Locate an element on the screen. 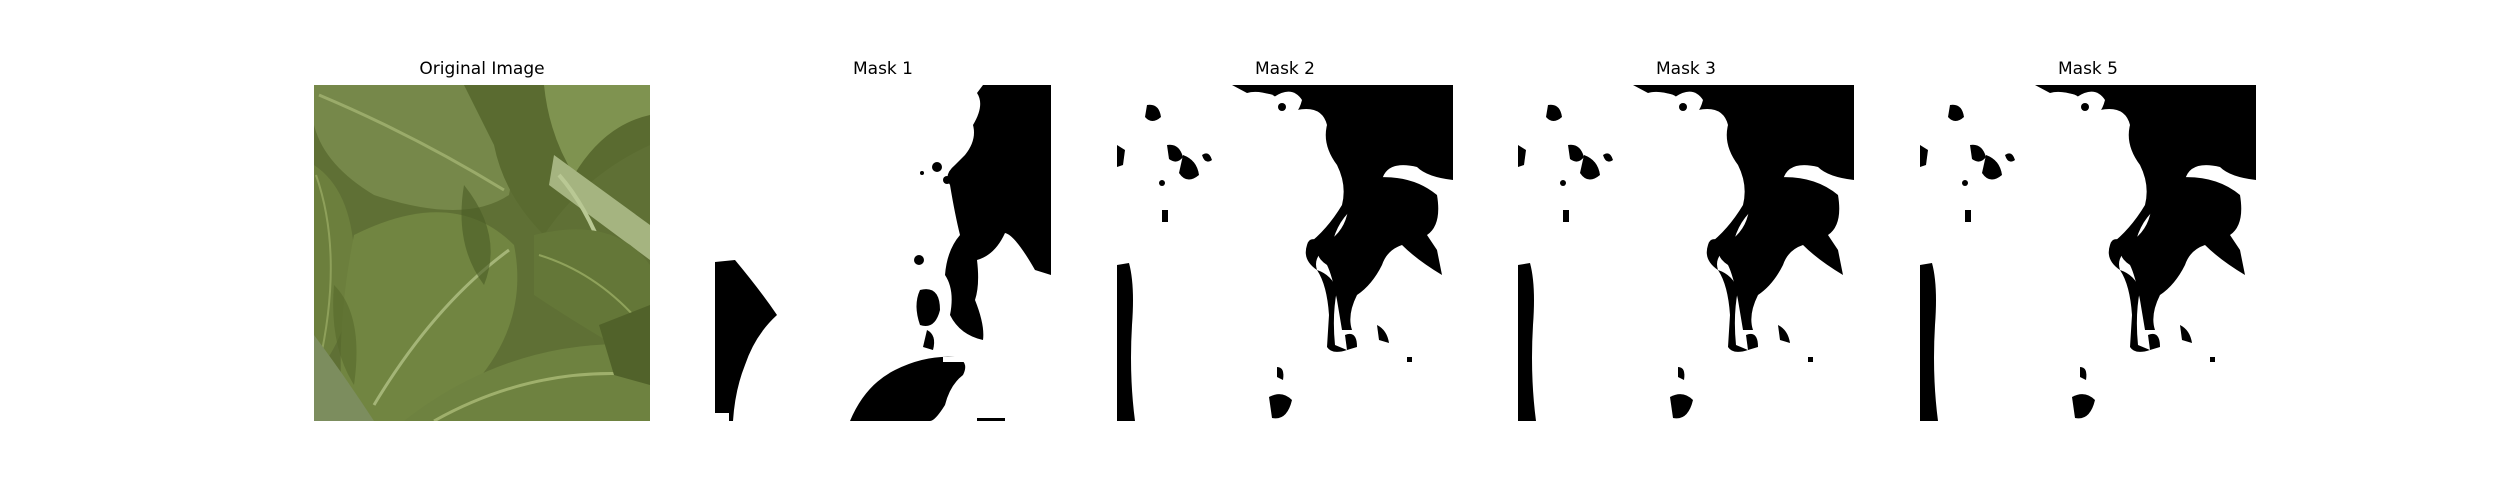  panel-original-image: Original Image is located at coordinates (482, 240).